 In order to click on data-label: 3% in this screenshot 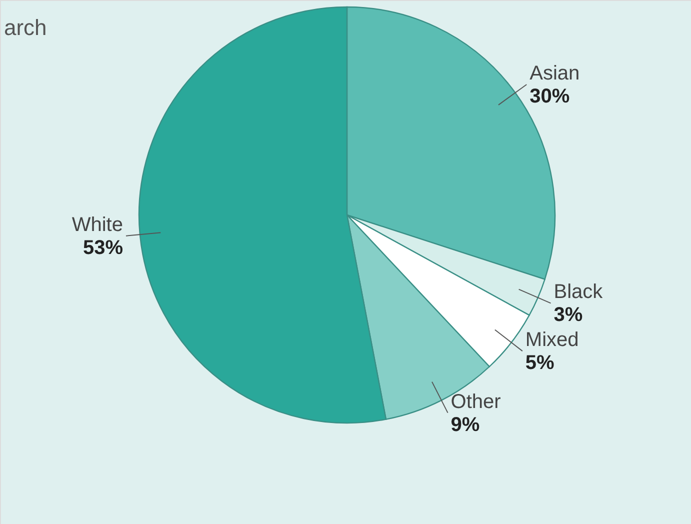, I will do `click(568, 315)`.